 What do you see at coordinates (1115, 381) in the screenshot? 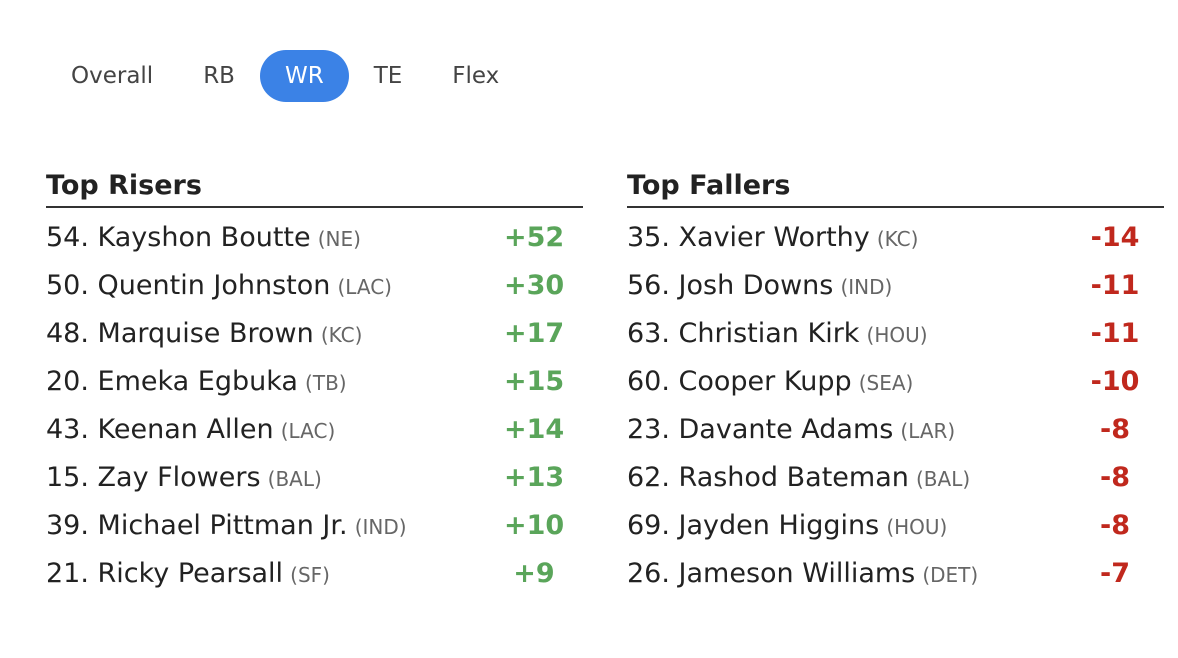
I see `rank-change: -10` at bounding box center [1115, 381].